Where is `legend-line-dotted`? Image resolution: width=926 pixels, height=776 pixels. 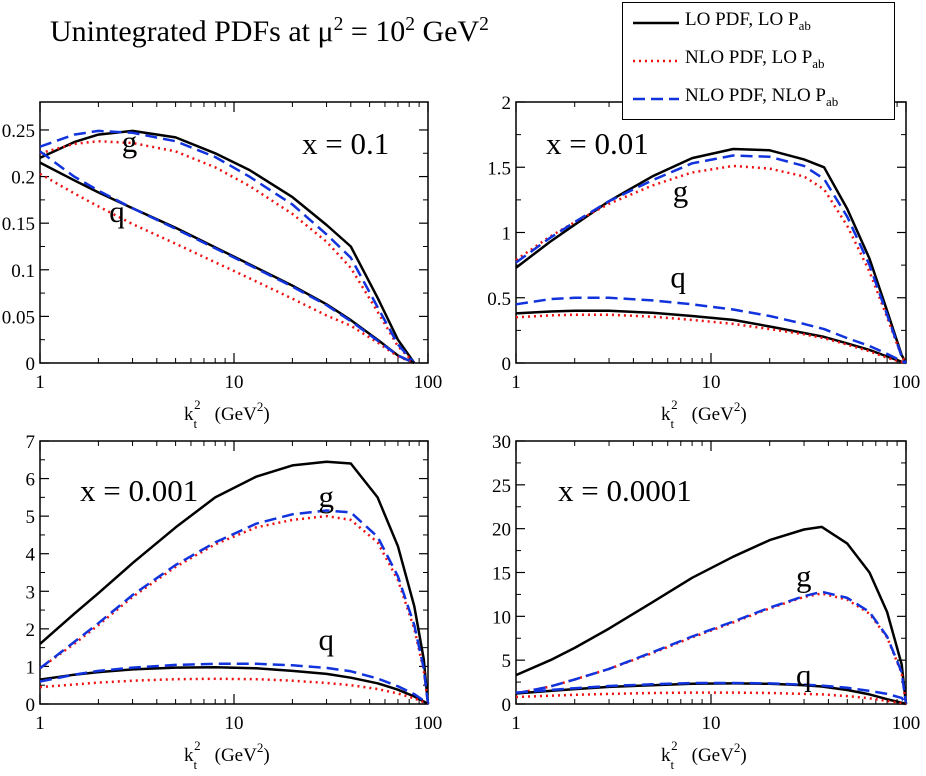
legend-line-dotted is located at coordinates (656, 61).